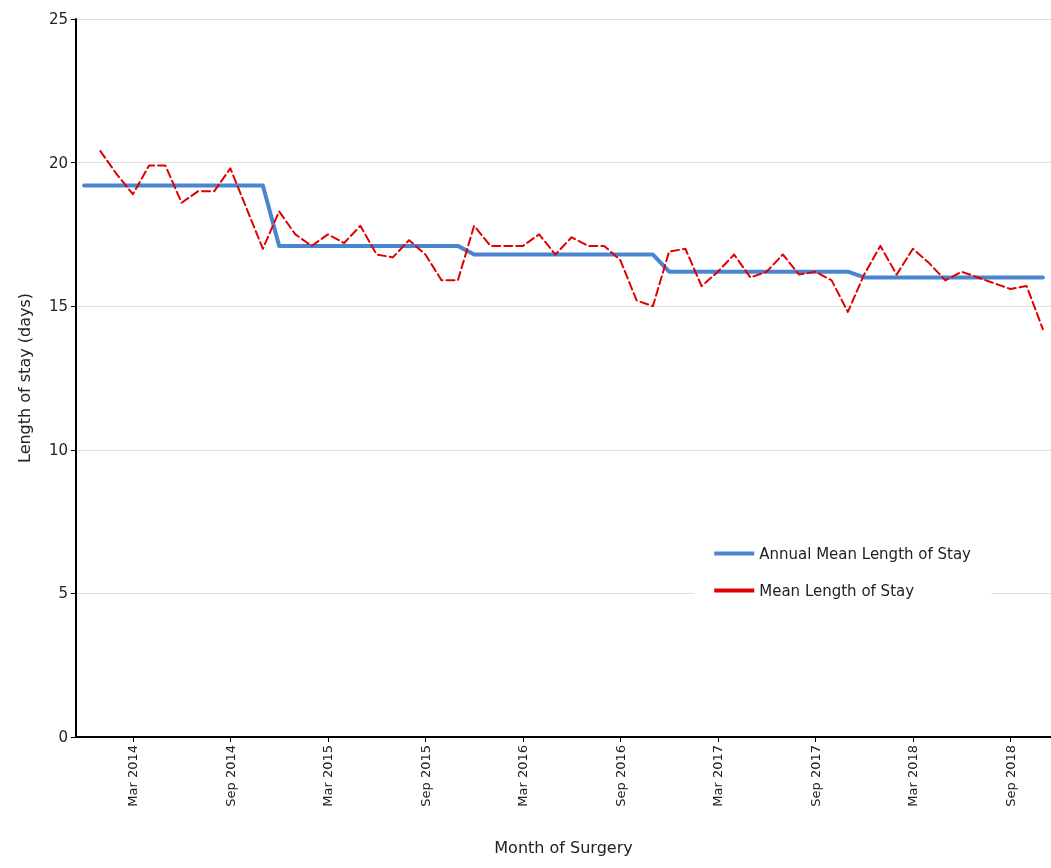 The width and height of the screenshot is (1051, 868). I want to click on x-axis-title: Month of Surgery, so click(563, 847).